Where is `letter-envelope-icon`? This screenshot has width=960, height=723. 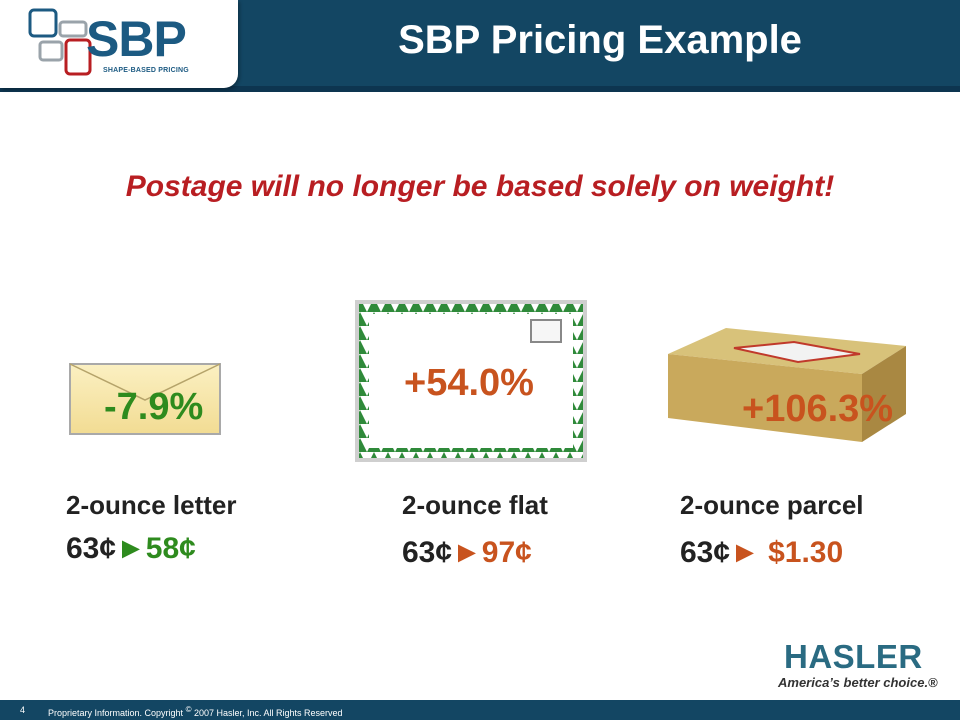
letter-envelope-icon is located at coordinates (145, 399).